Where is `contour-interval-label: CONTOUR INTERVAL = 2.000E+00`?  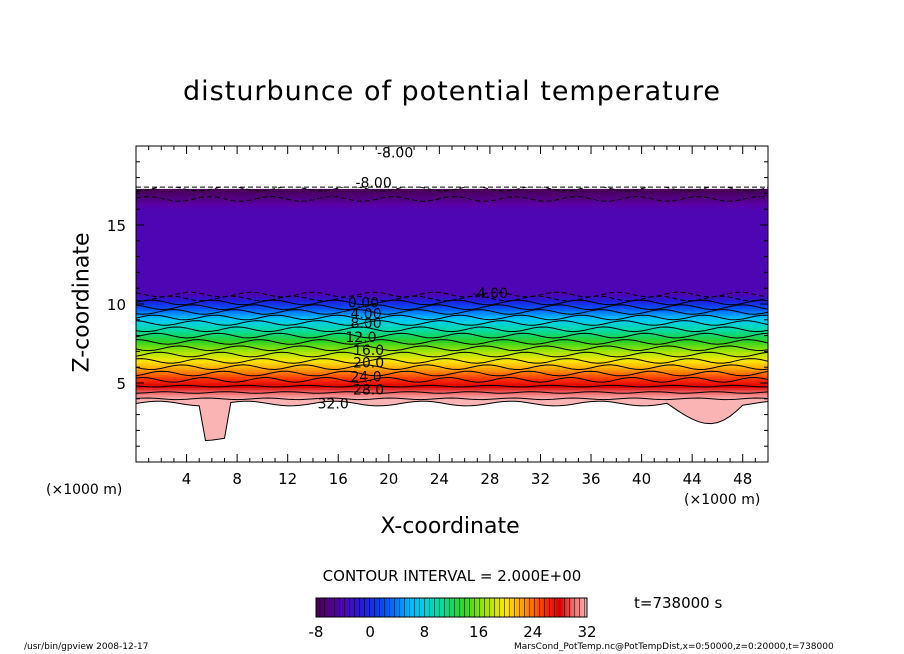
contour-interval-label: CONTOUR INTERVAL = 2.000E+00 is located at coordinates (452, 576).